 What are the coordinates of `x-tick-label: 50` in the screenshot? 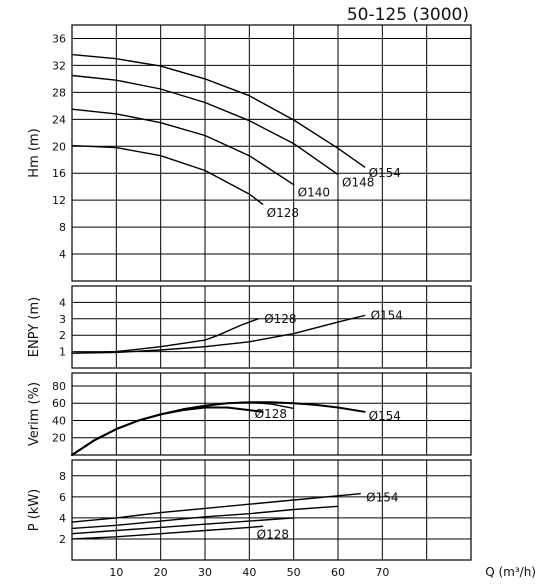 It's located at (294, 572).